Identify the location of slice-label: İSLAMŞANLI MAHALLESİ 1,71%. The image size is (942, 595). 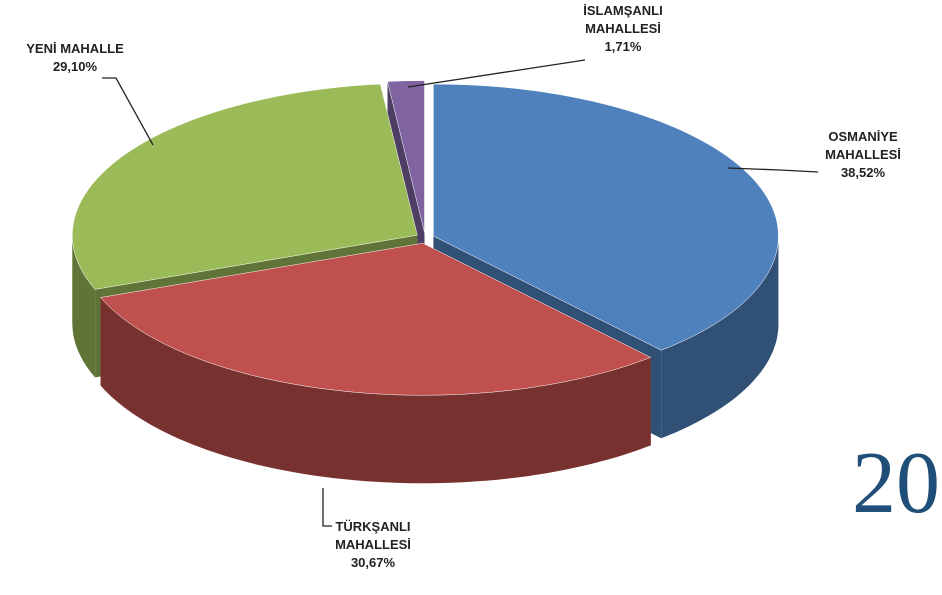
(623, 29).